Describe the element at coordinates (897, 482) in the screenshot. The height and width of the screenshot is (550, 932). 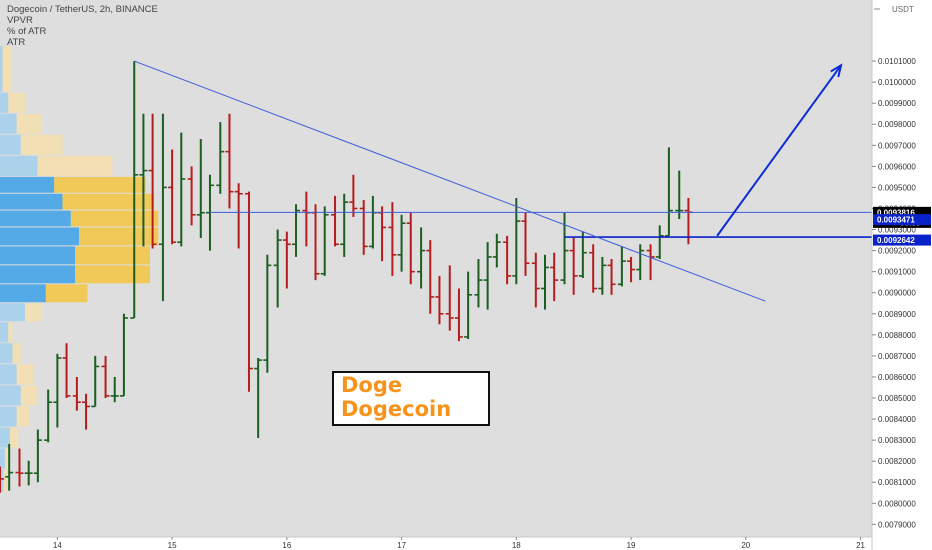
I see `price-axis-tick-label: 0.0081000` at that location.